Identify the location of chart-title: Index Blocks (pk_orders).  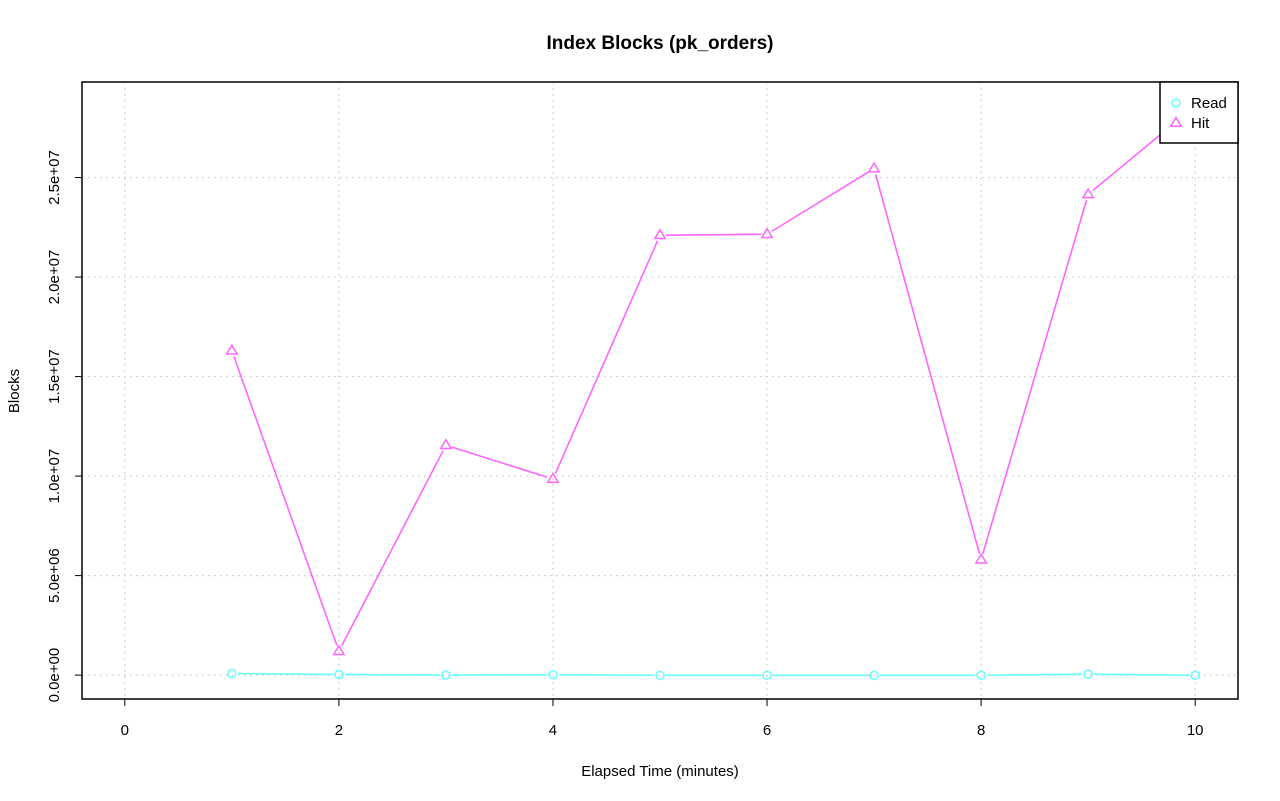
(659, 43).